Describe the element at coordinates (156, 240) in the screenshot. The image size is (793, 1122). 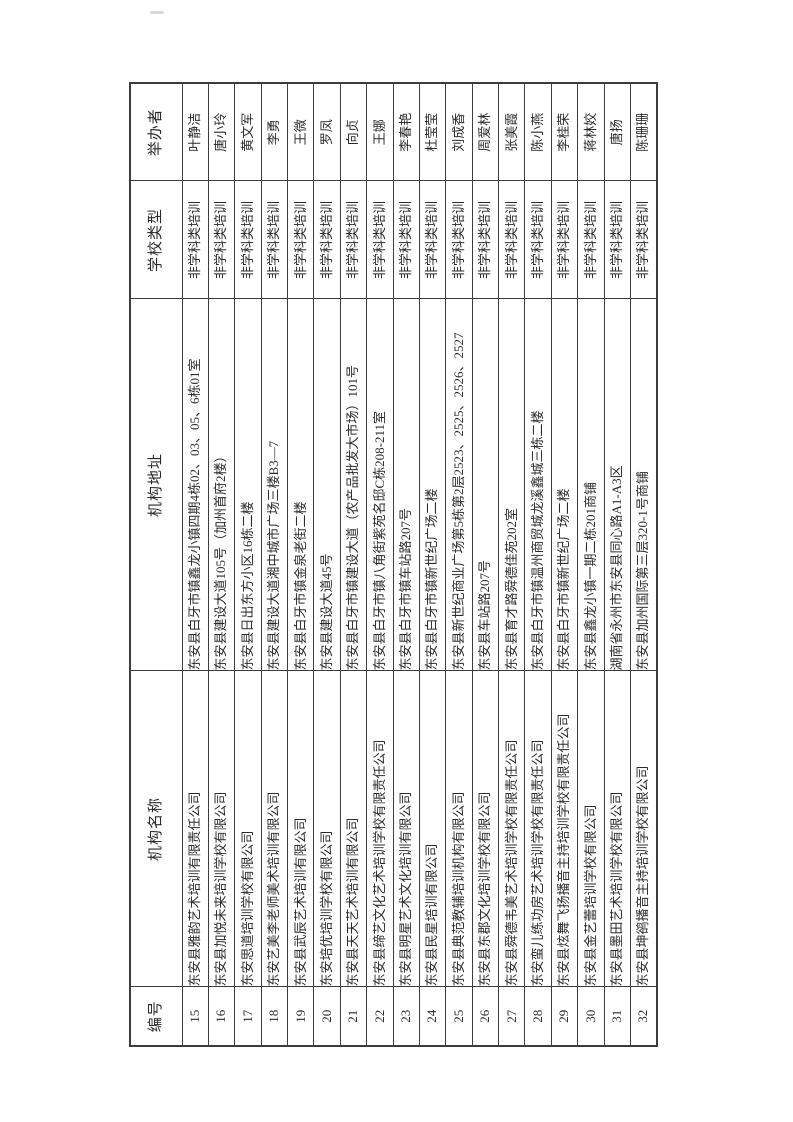
I see `header-type: 学校类型` at that location.